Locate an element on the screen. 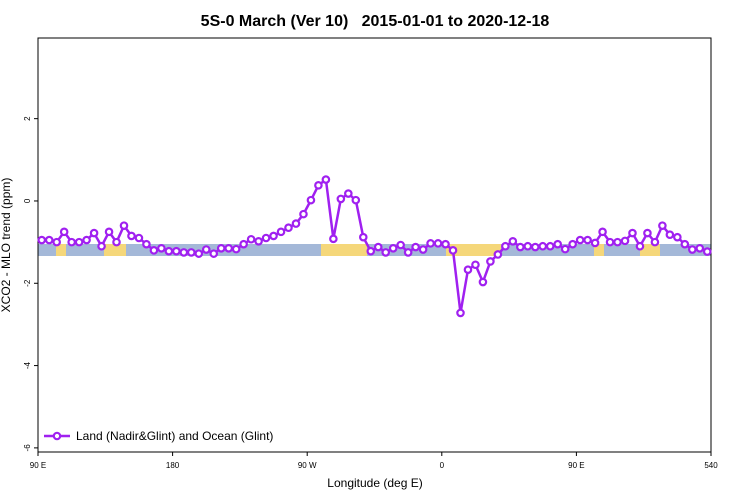 The image size is (750, 500). x-tick-label: 90 E is located at coordinates (576, 465).